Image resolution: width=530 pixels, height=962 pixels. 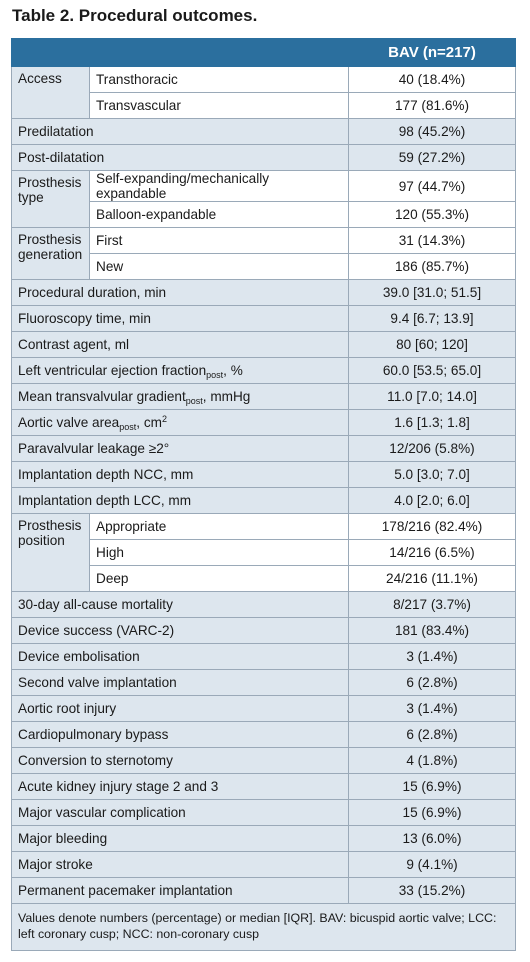 What do you see at coordinates (432, 79) in the screenshot?
I see `row-value: 40 (18.4%)` at bounding box center [432, 79].